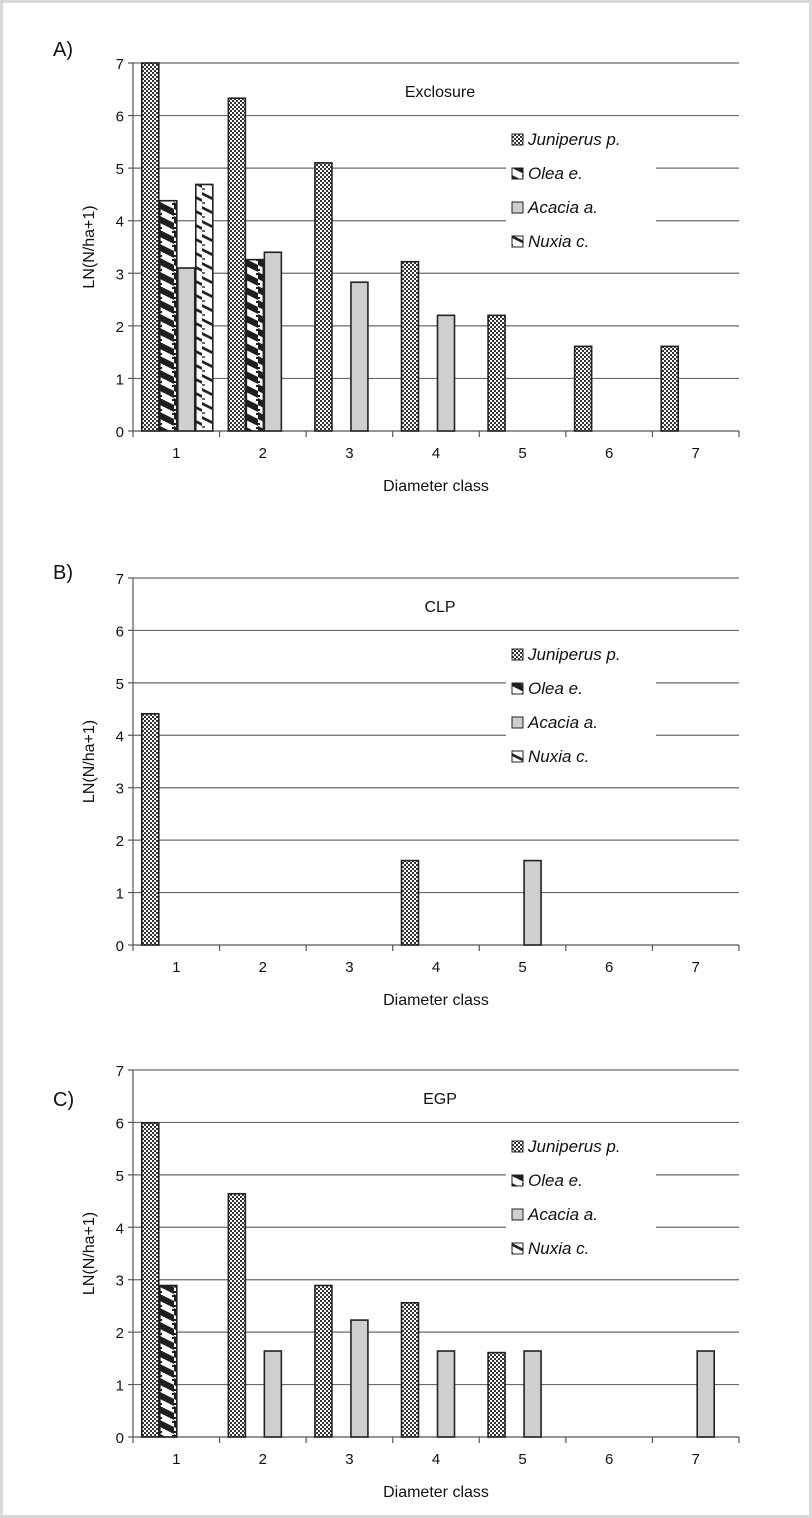 Image resolution: width=812 pixels, height=1518 pixels. What do you see at coordinates (555, 688) in the screenshot?
I see `legend-label: Olea e.` at bounding box center [555, 688].